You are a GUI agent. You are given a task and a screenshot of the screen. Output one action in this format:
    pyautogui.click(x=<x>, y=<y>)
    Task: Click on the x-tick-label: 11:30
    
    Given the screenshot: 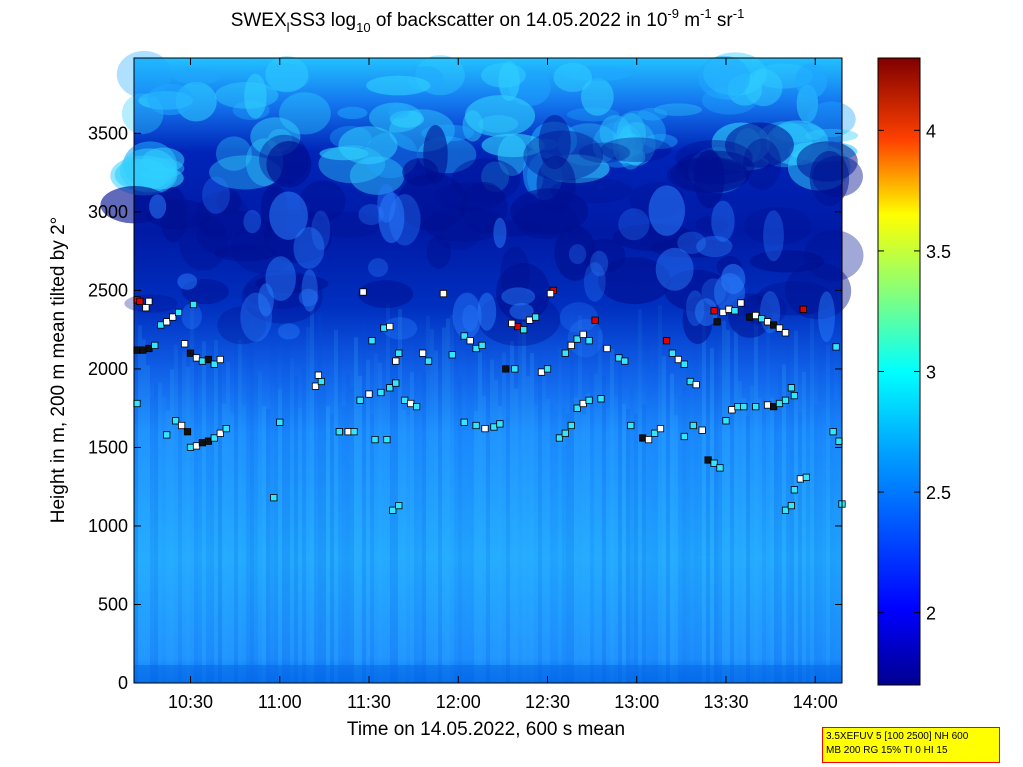 What is the action you would take?
    pyautogui.click(x=369, y=702)
    